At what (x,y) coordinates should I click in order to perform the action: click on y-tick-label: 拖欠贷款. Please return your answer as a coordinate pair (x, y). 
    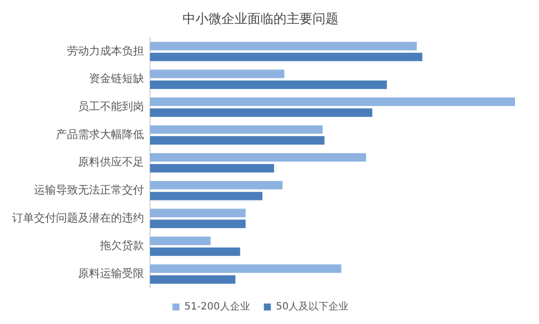
    Looking at the image, I should click on (121, 245).